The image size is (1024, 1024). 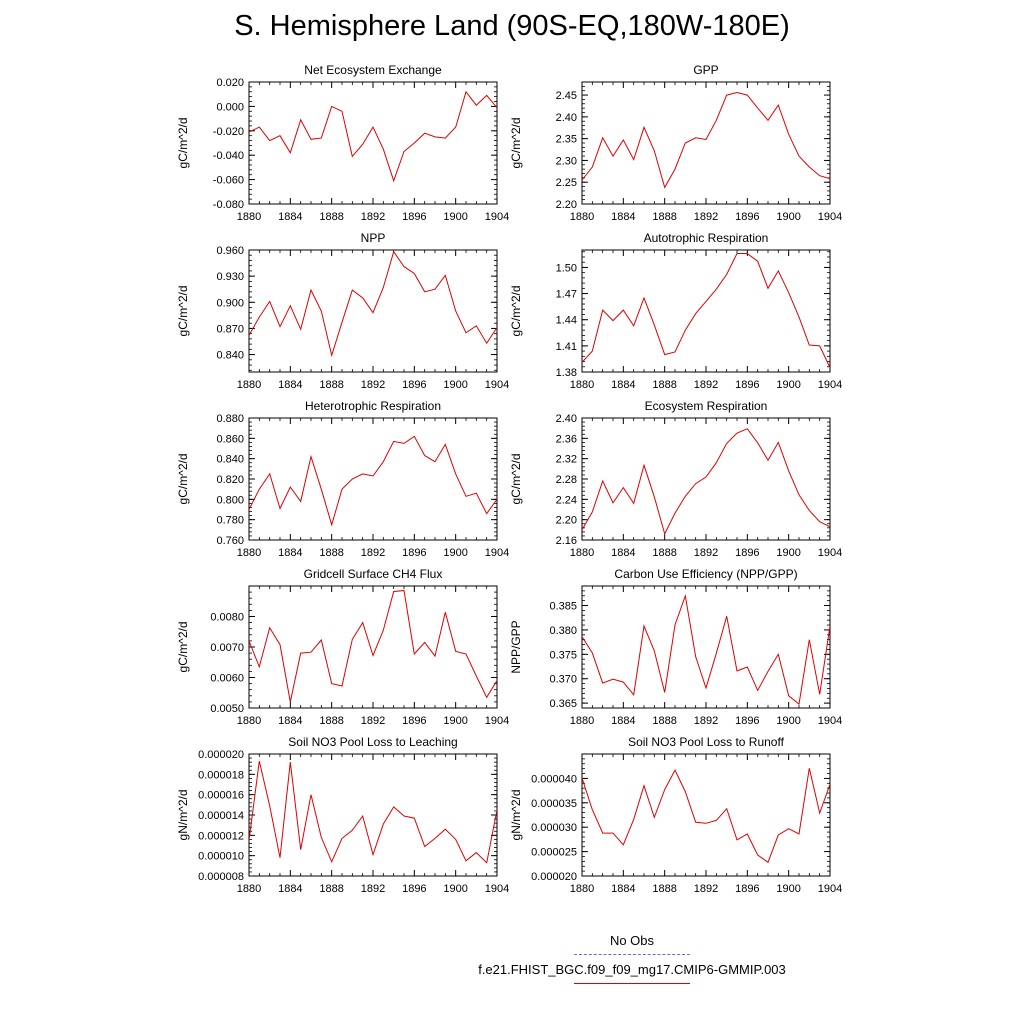 I want to click on y-tick-label: 0.900, so click(x=230, y=303).